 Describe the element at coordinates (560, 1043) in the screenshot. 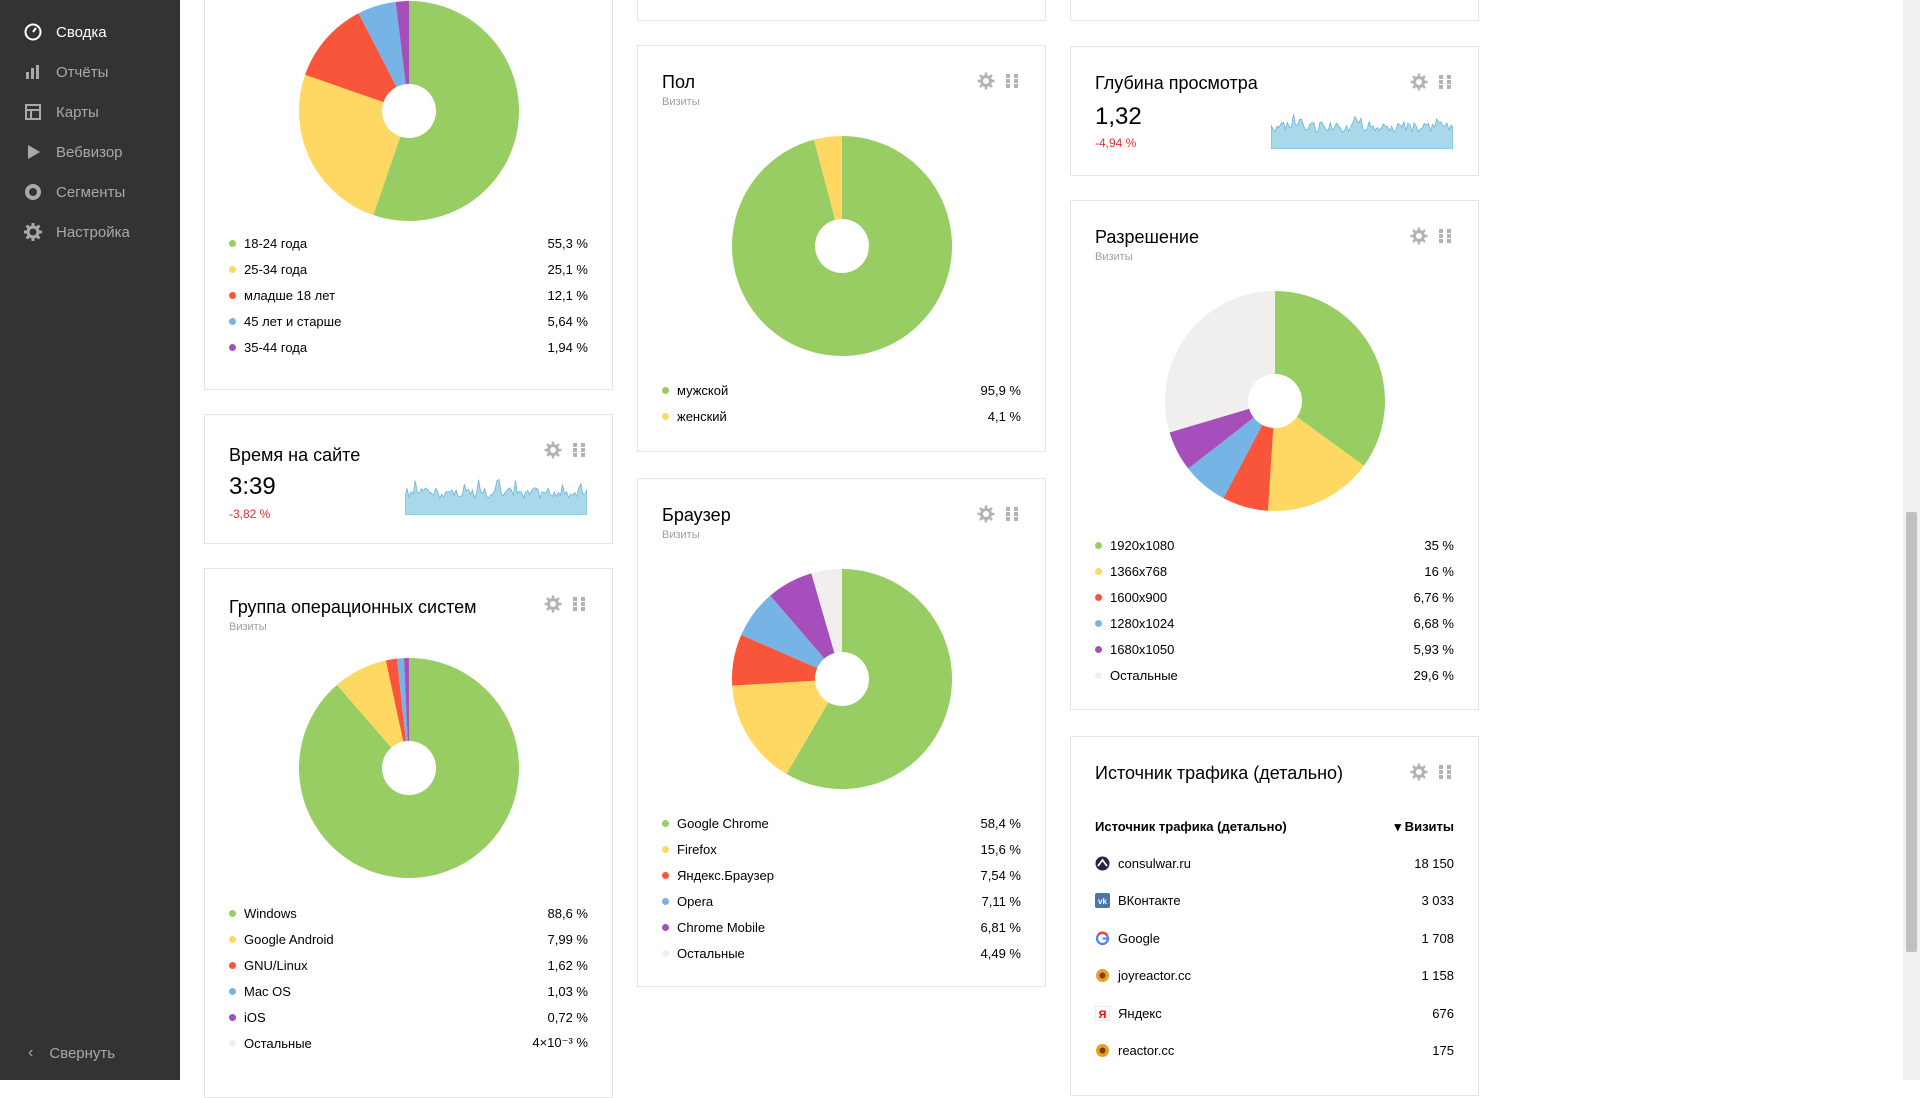

I see `legend-value: 4×10⁻³ %` at that location.